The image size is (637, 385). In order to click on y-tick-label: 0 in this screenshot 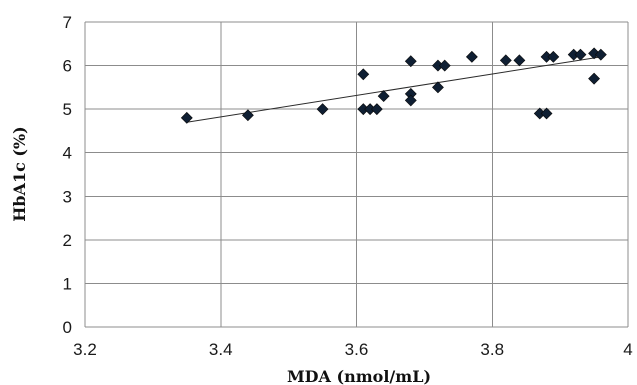, I will do `click(67, 327)`.